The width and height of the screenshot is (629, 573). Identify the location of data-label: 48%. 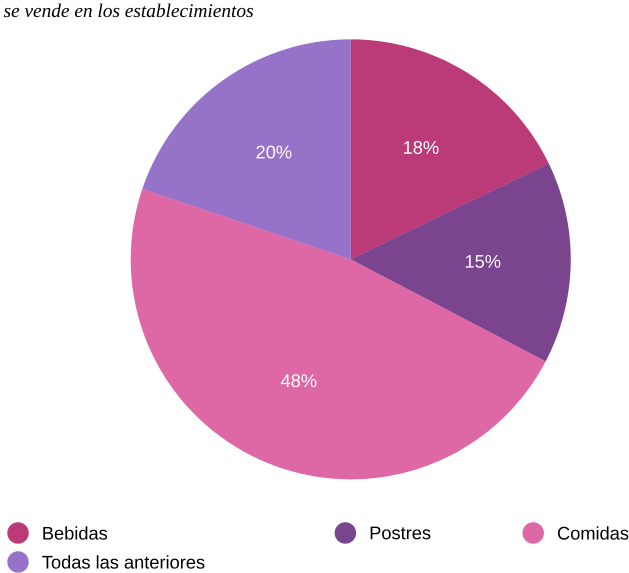
(298, 381).